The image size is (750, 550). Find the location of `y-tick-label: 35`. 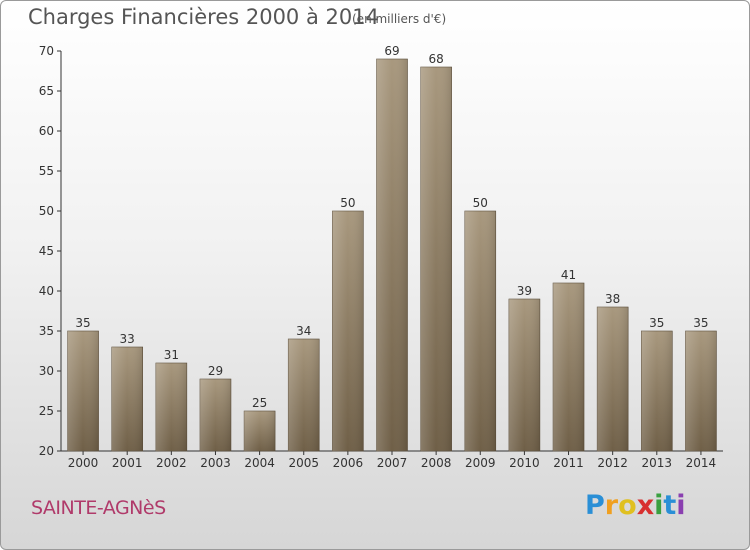

y-tick-label: 35 is located at coordinates (46, 331).